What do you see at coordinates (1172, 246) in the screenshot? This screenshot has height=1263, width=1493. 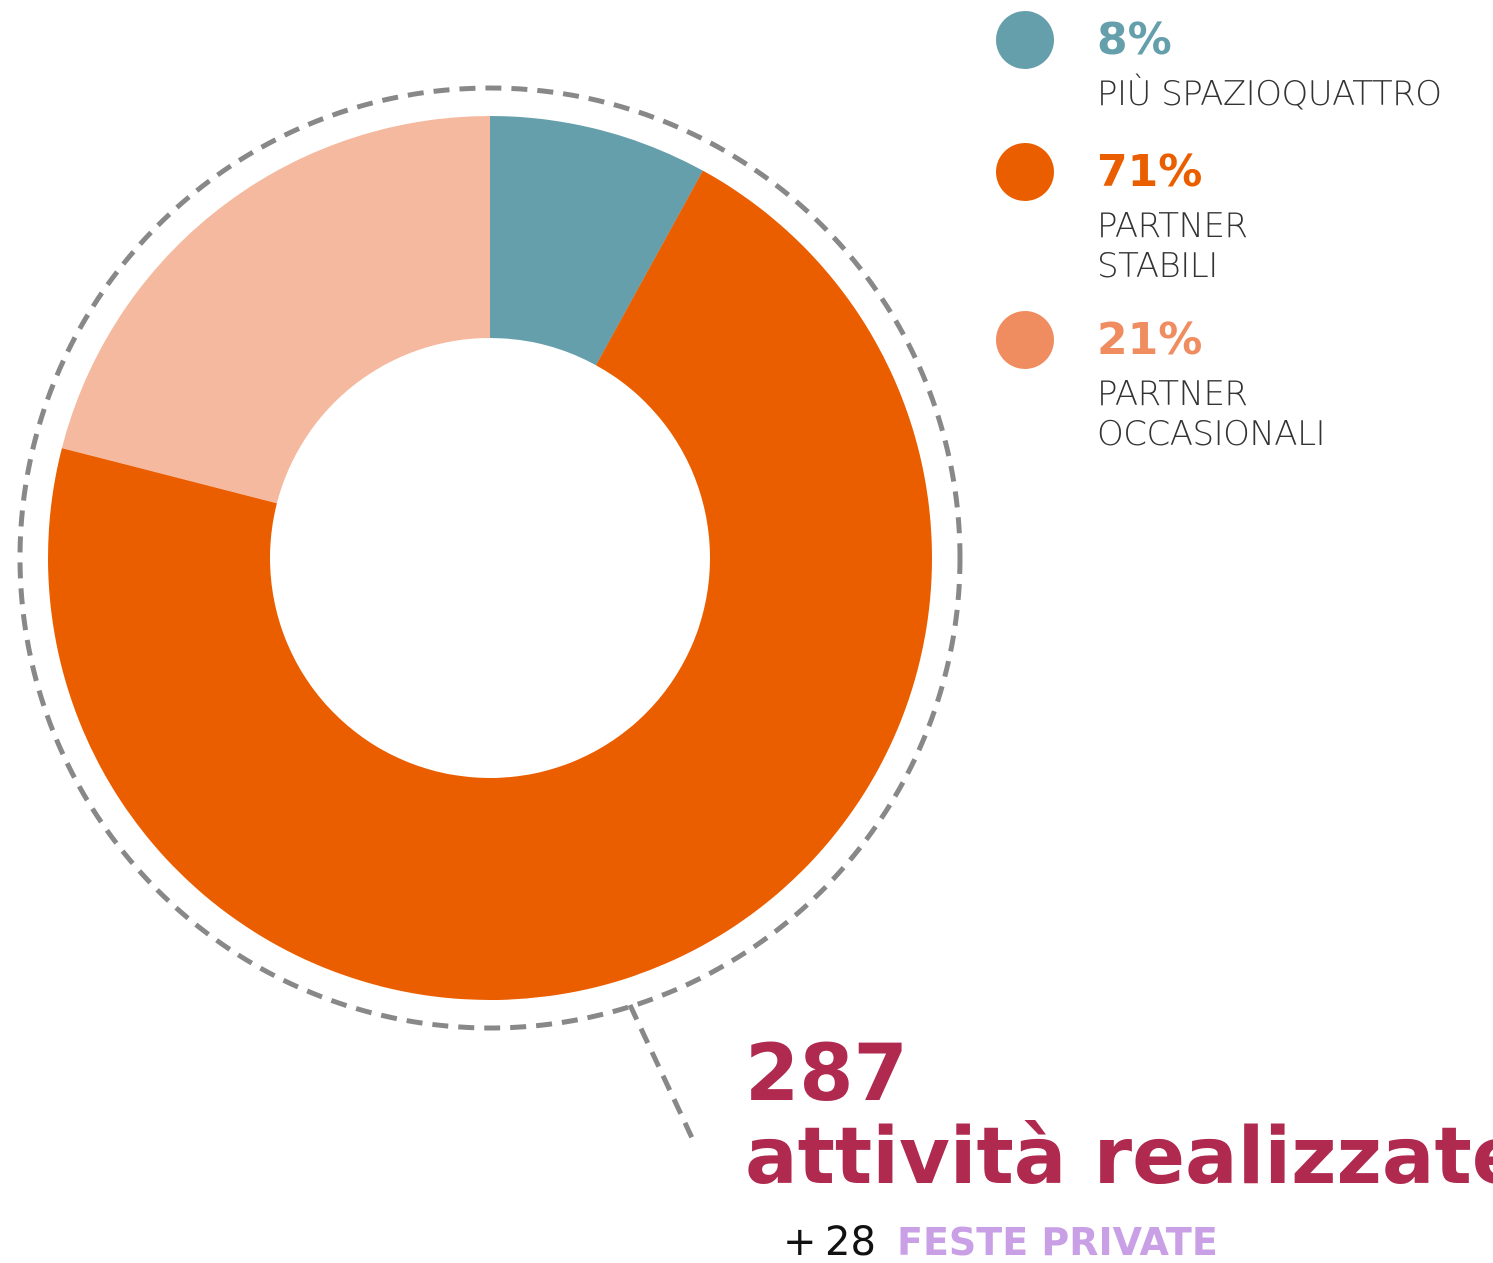 I see `legend-label: PARTNER STABILI` at bounding box center [1172, 246].